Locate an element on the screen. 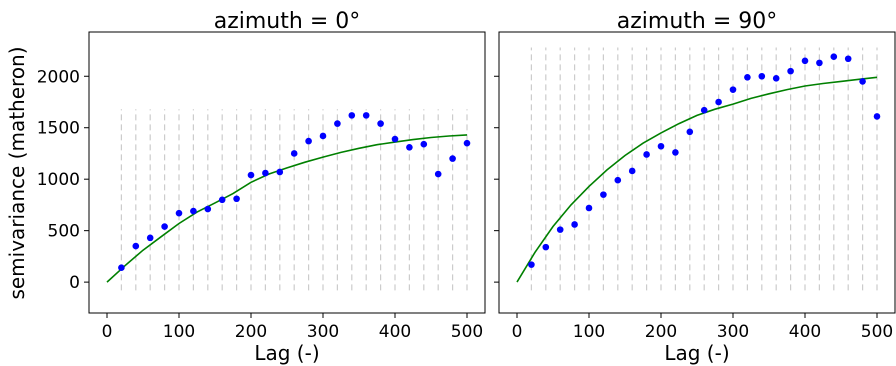 This screenshot has width=896, height=366. y-tick-label: 2000 is located at coordinates (58, 77).